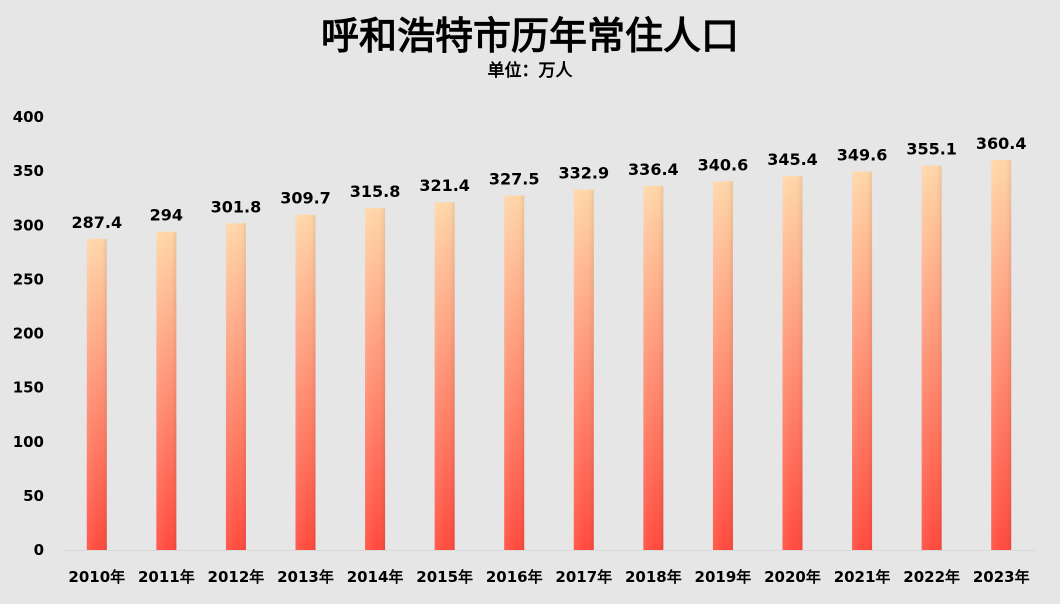 Image resolution: width=1060 pixels, height=604 pixels. I want to click on y-tick-label: 200, so click(28, 334).